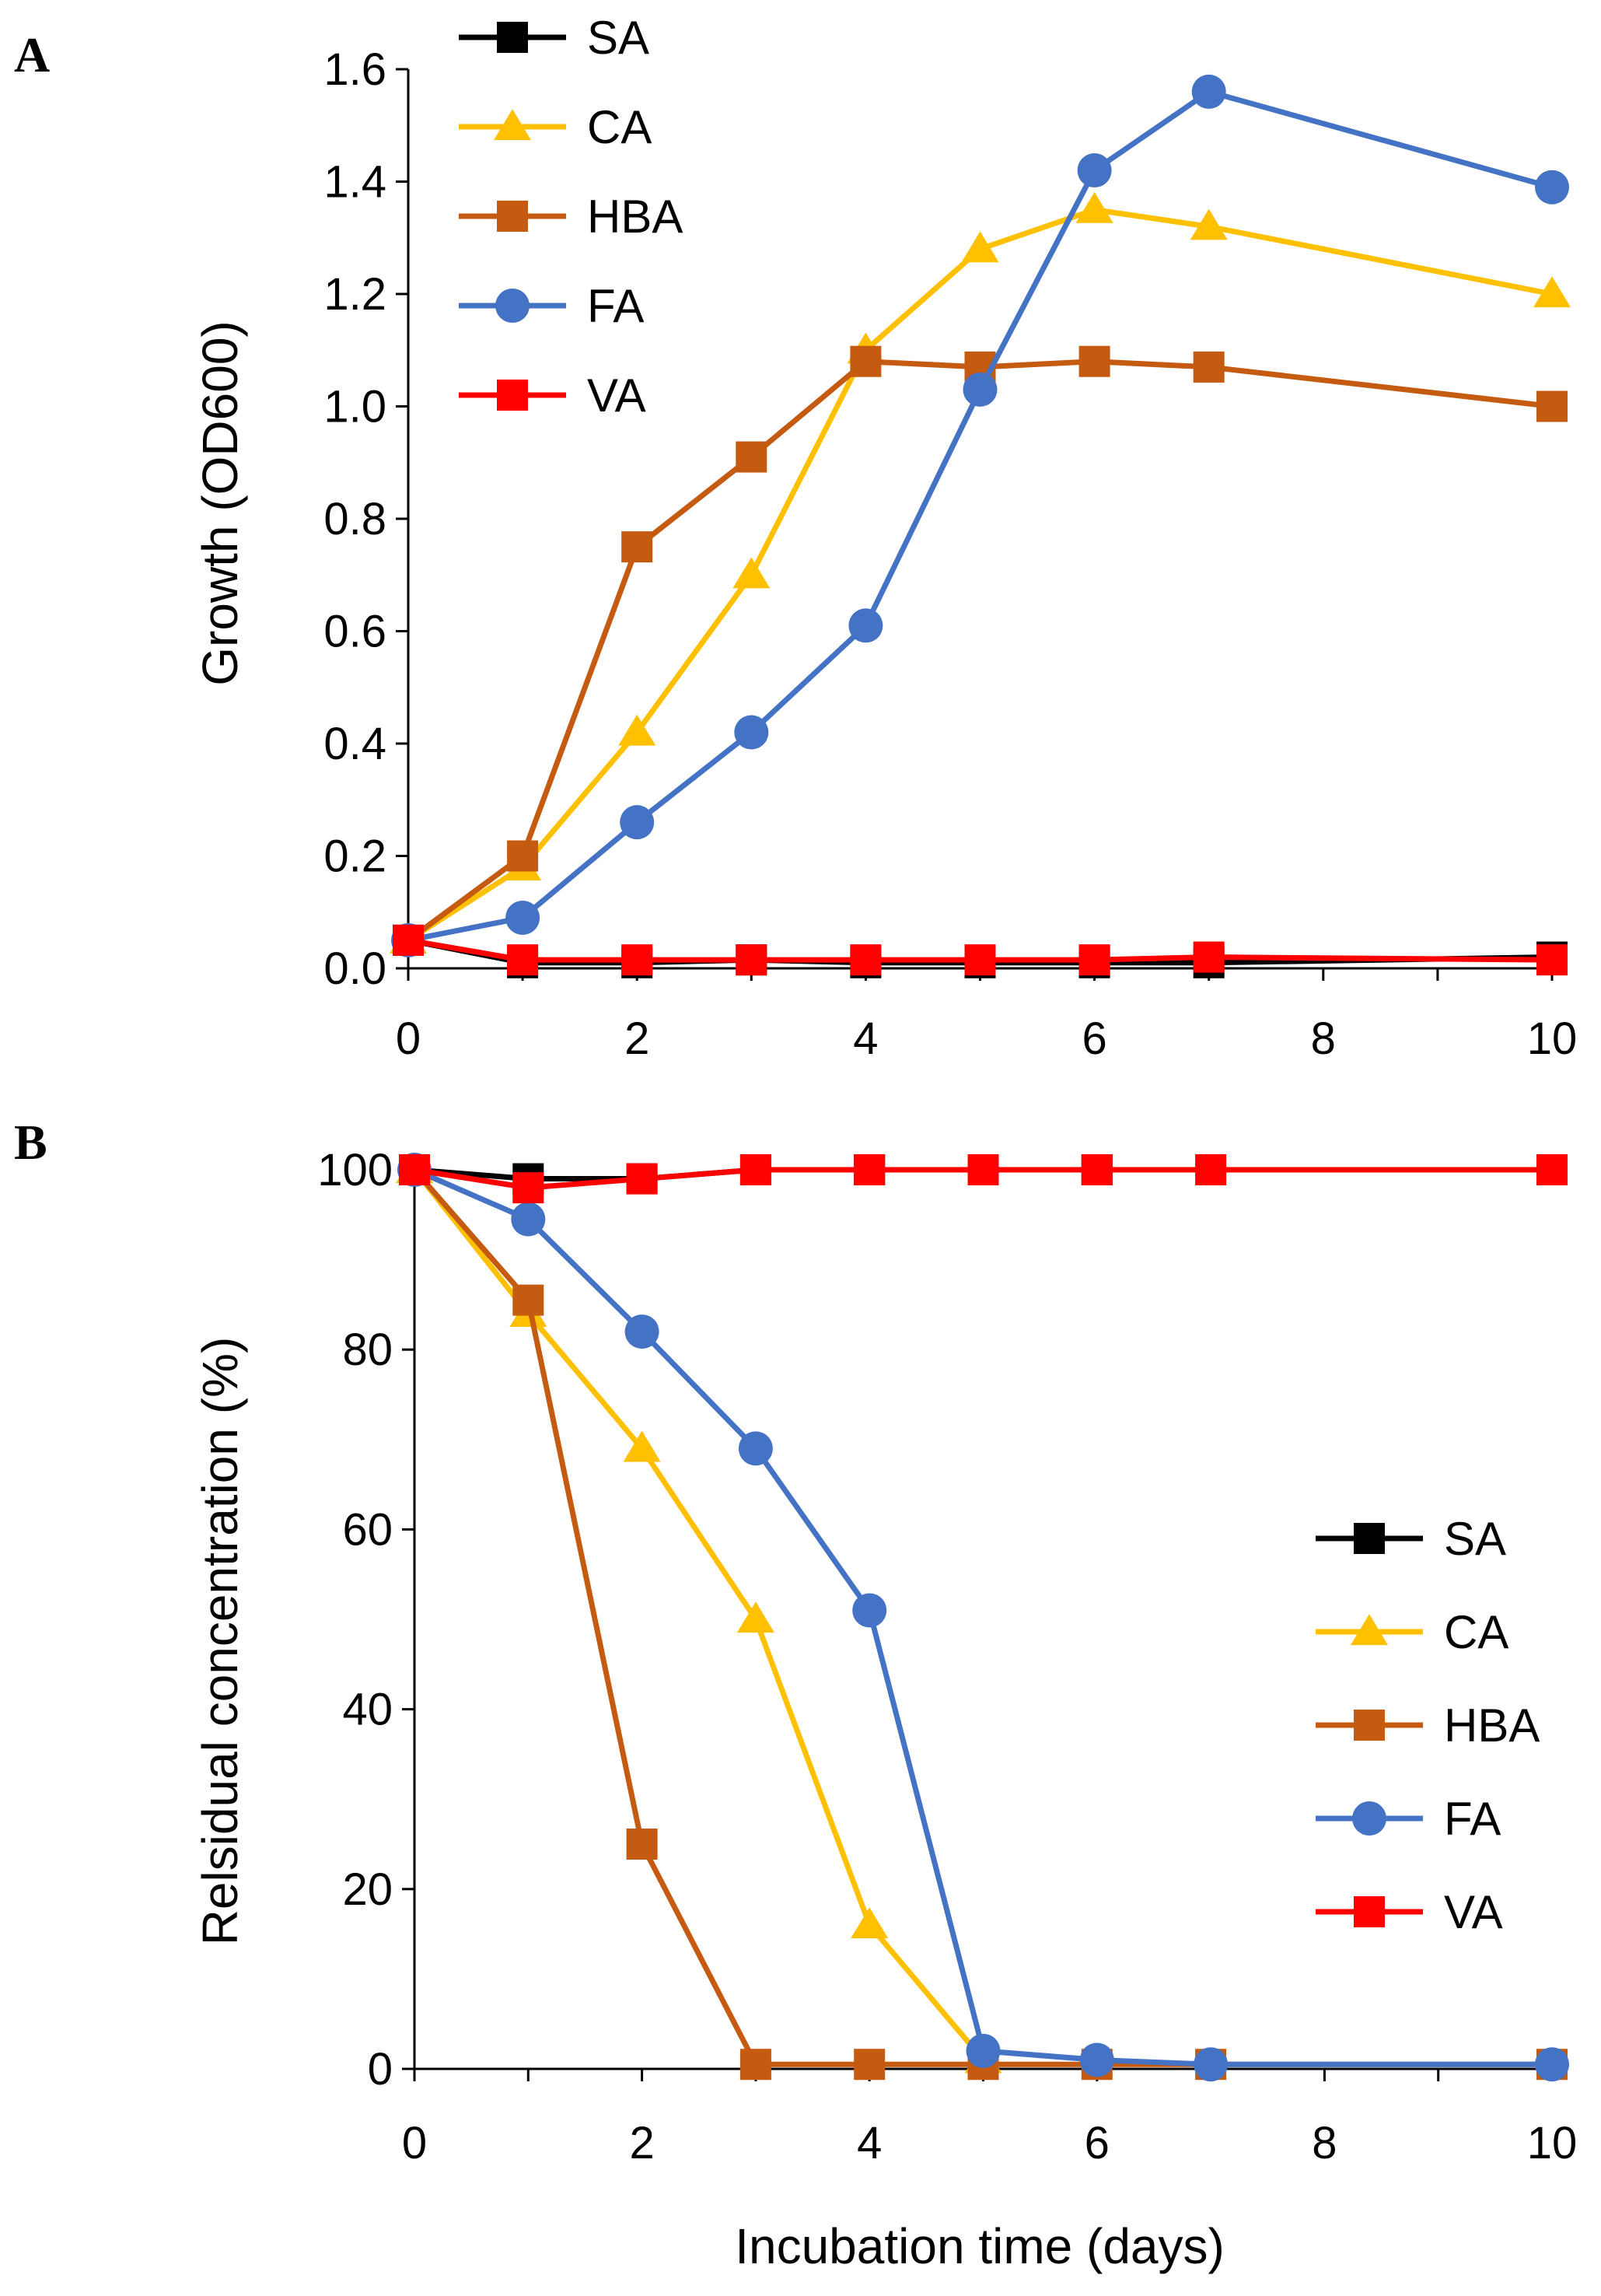 Image resolution: width=1601 pixels, height=2296 pixels. What do you see at coordinates (1408, 1819) in the screenshot?
I see `panel-b-legend-item-fa: FA` at bounding box center [1408, 1819].